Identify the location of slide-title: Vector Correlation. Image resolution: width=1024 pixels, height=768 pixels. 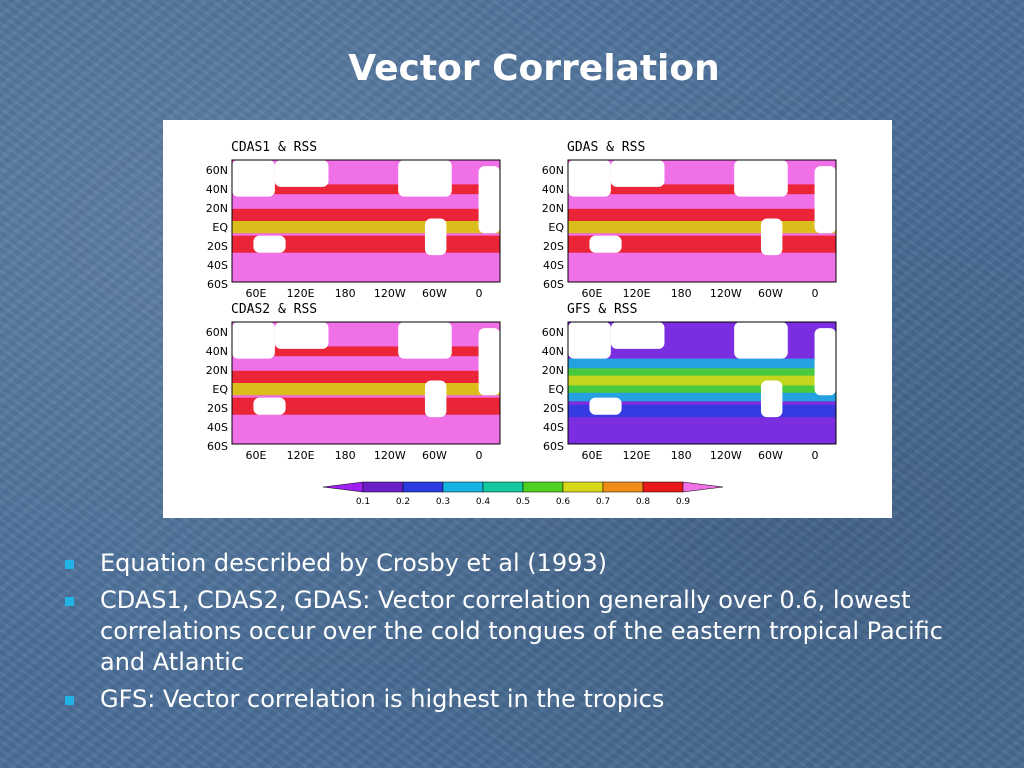
(534, 68).